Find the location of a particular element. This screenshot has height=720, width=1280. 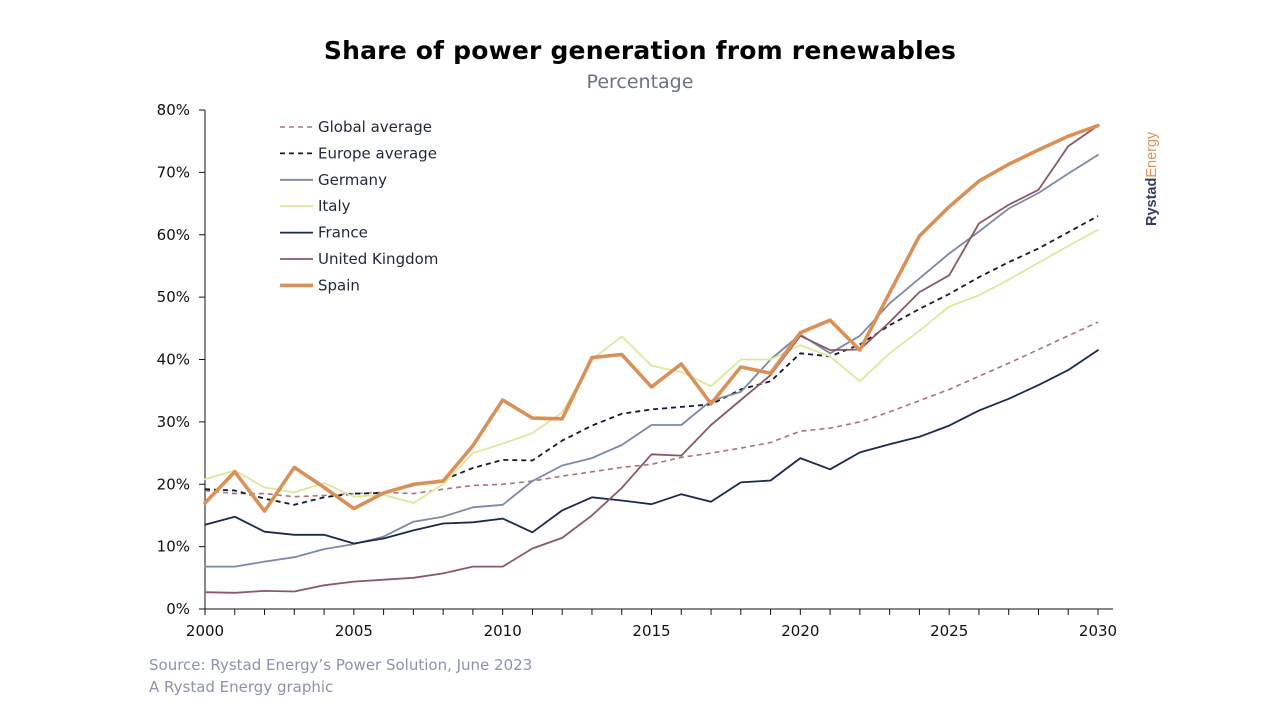

svg-text: RystadEnergy is located at coordinates (1152, 178).